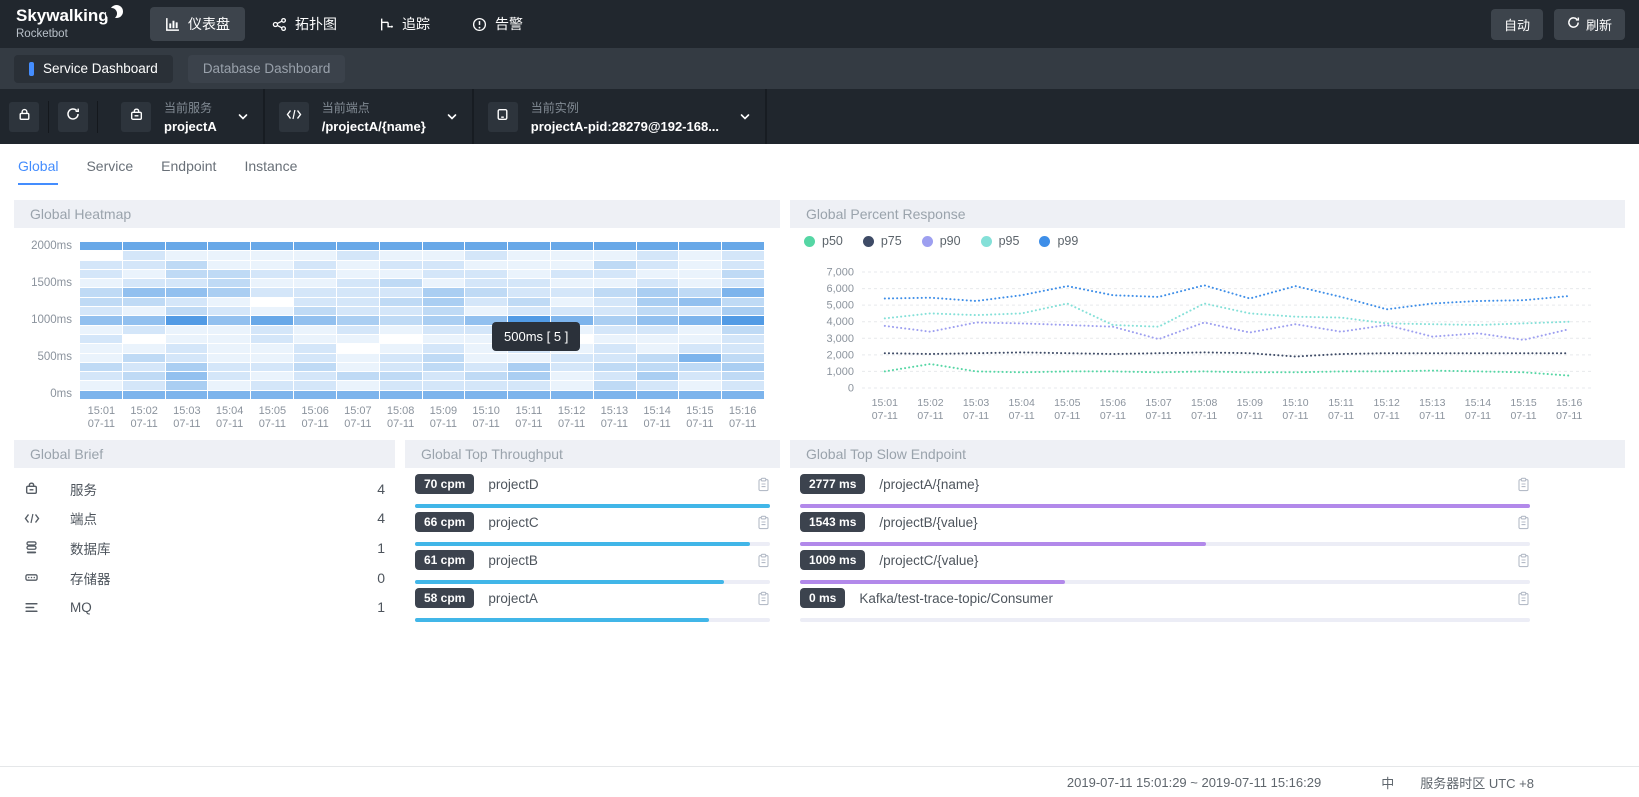  Describe the element at coordinates (941, 241) in the screenshot. I see `legend-item-p90: p90` at that location.